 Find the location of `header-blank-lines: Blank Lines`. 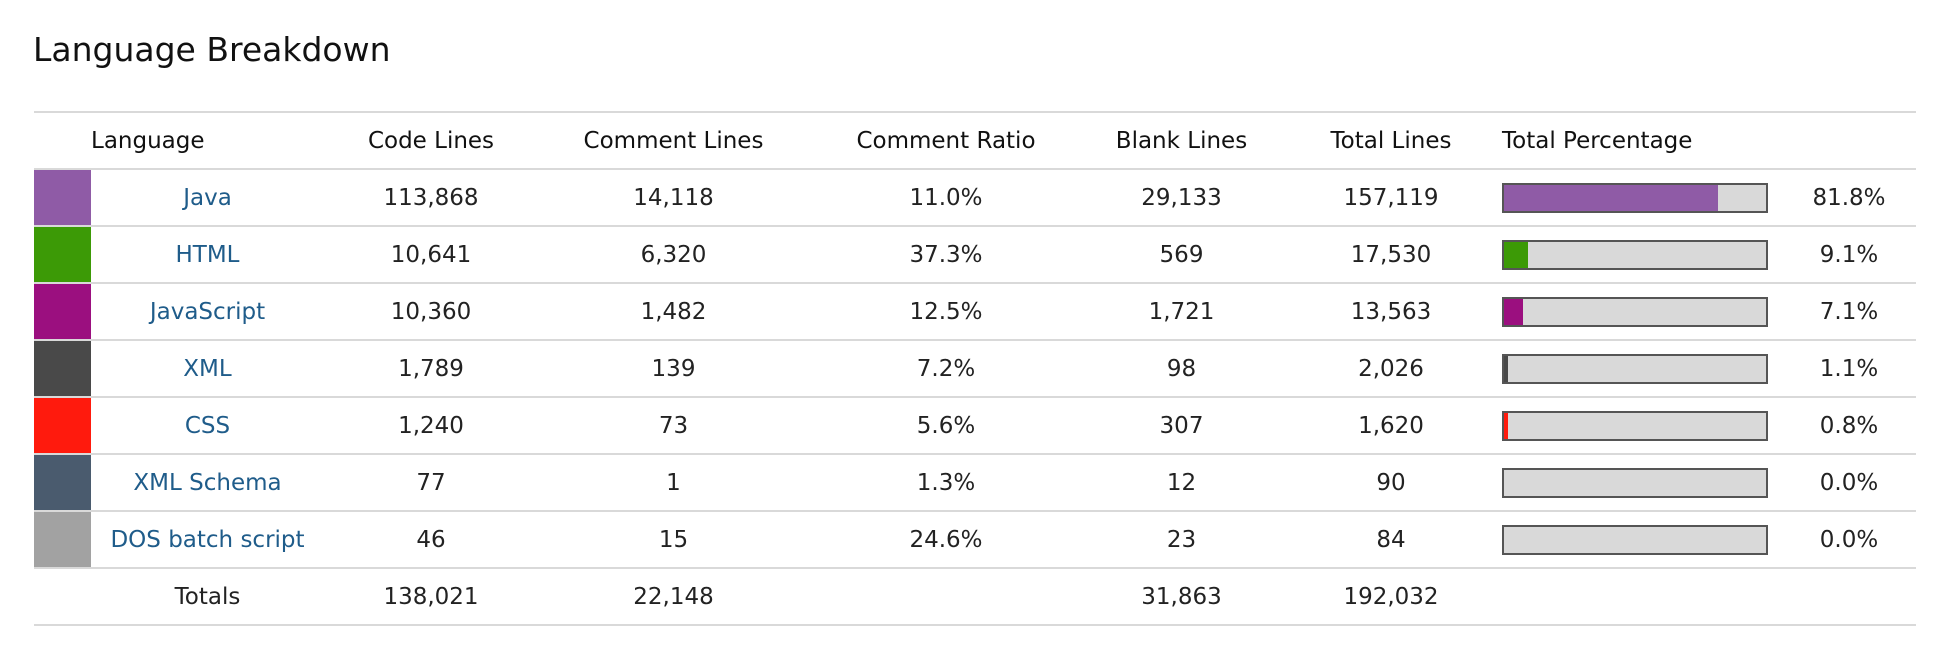

header-blank-lines: Blank Lines is located at coordinates (1181, 140).